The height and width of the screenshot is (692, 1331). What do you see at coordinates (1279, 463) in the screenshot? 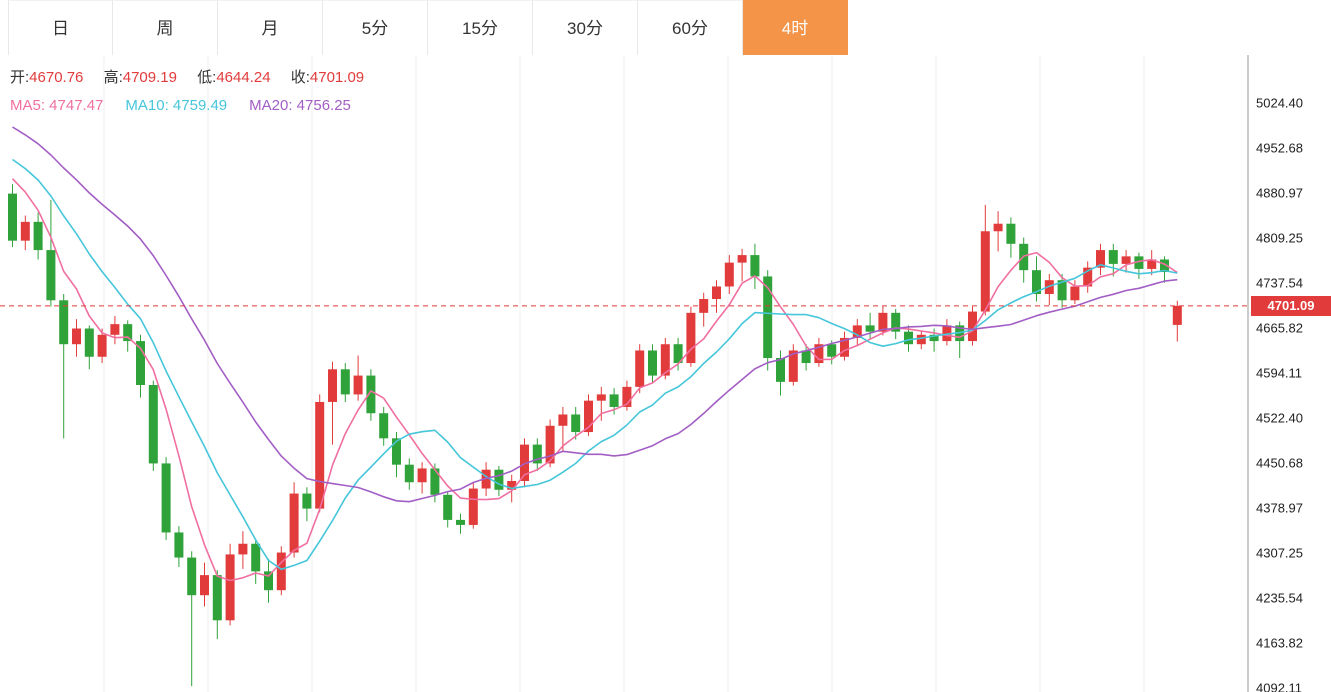
I see `y-axis-label: 4450.68` at bounding box center [1279, 463].